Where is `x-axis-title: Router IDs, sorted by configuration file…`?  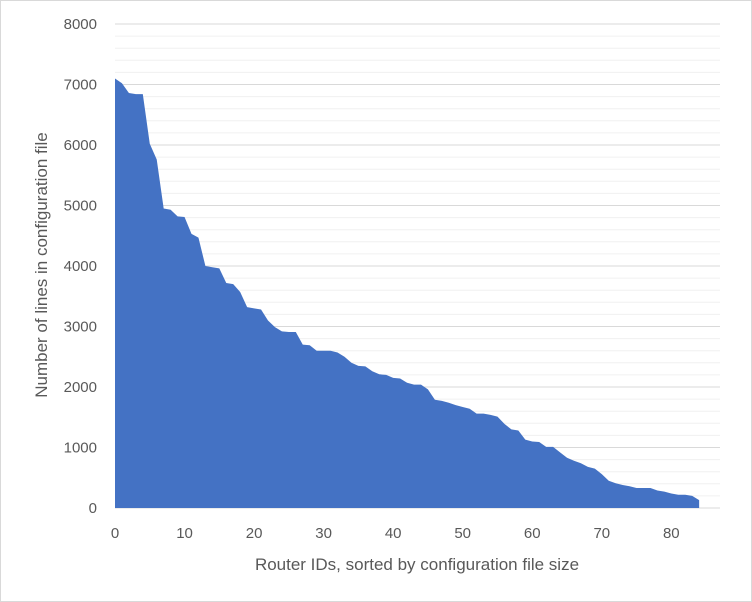 x-axis-title: Router IDs, sorted by configuration file… is located at coordinates (417, 564).